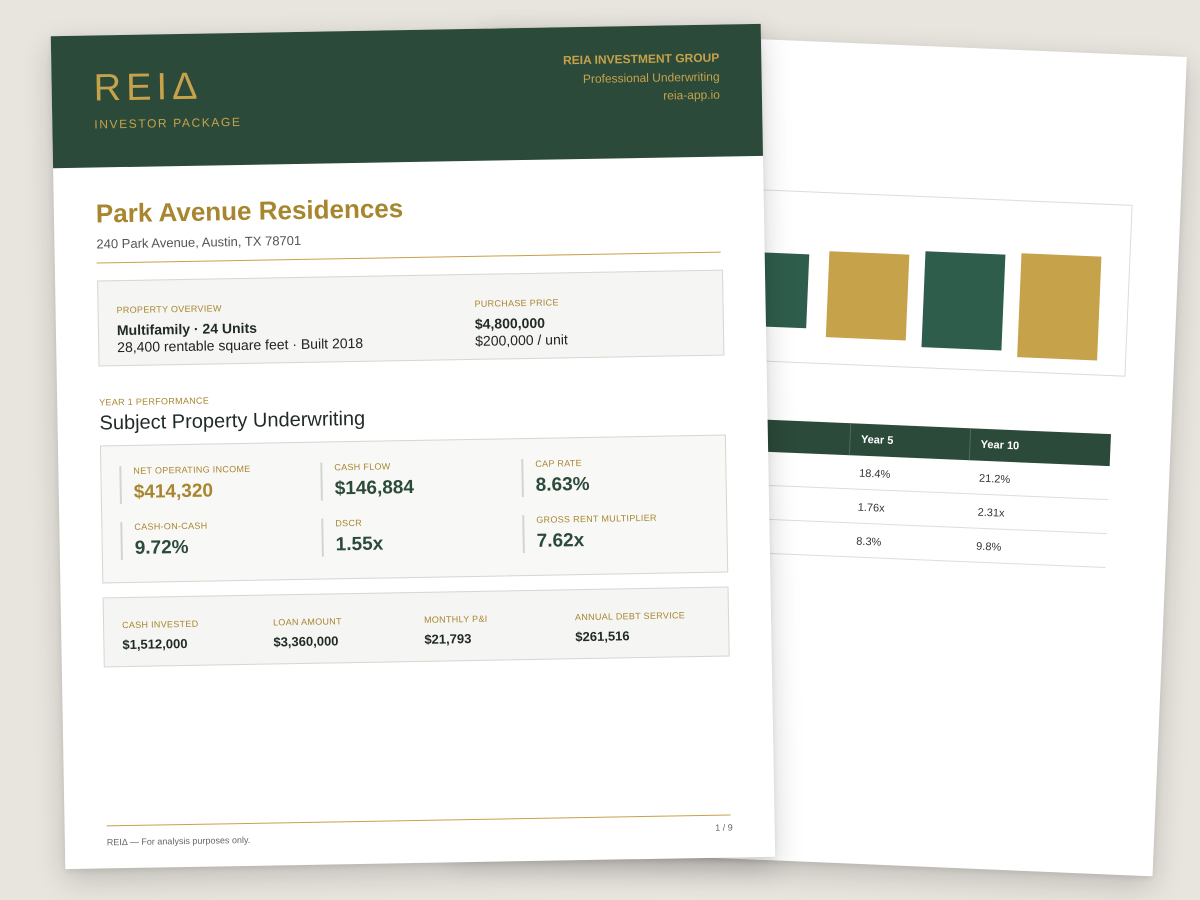  I want to click on metric: CAP RATE 8.63%, so click(555, 477).